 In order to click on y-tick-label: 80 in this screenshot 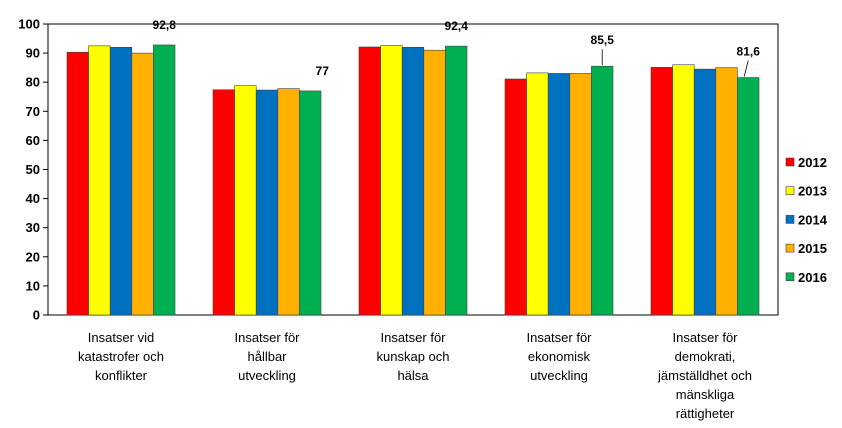, I will do `click(33, 82)`.